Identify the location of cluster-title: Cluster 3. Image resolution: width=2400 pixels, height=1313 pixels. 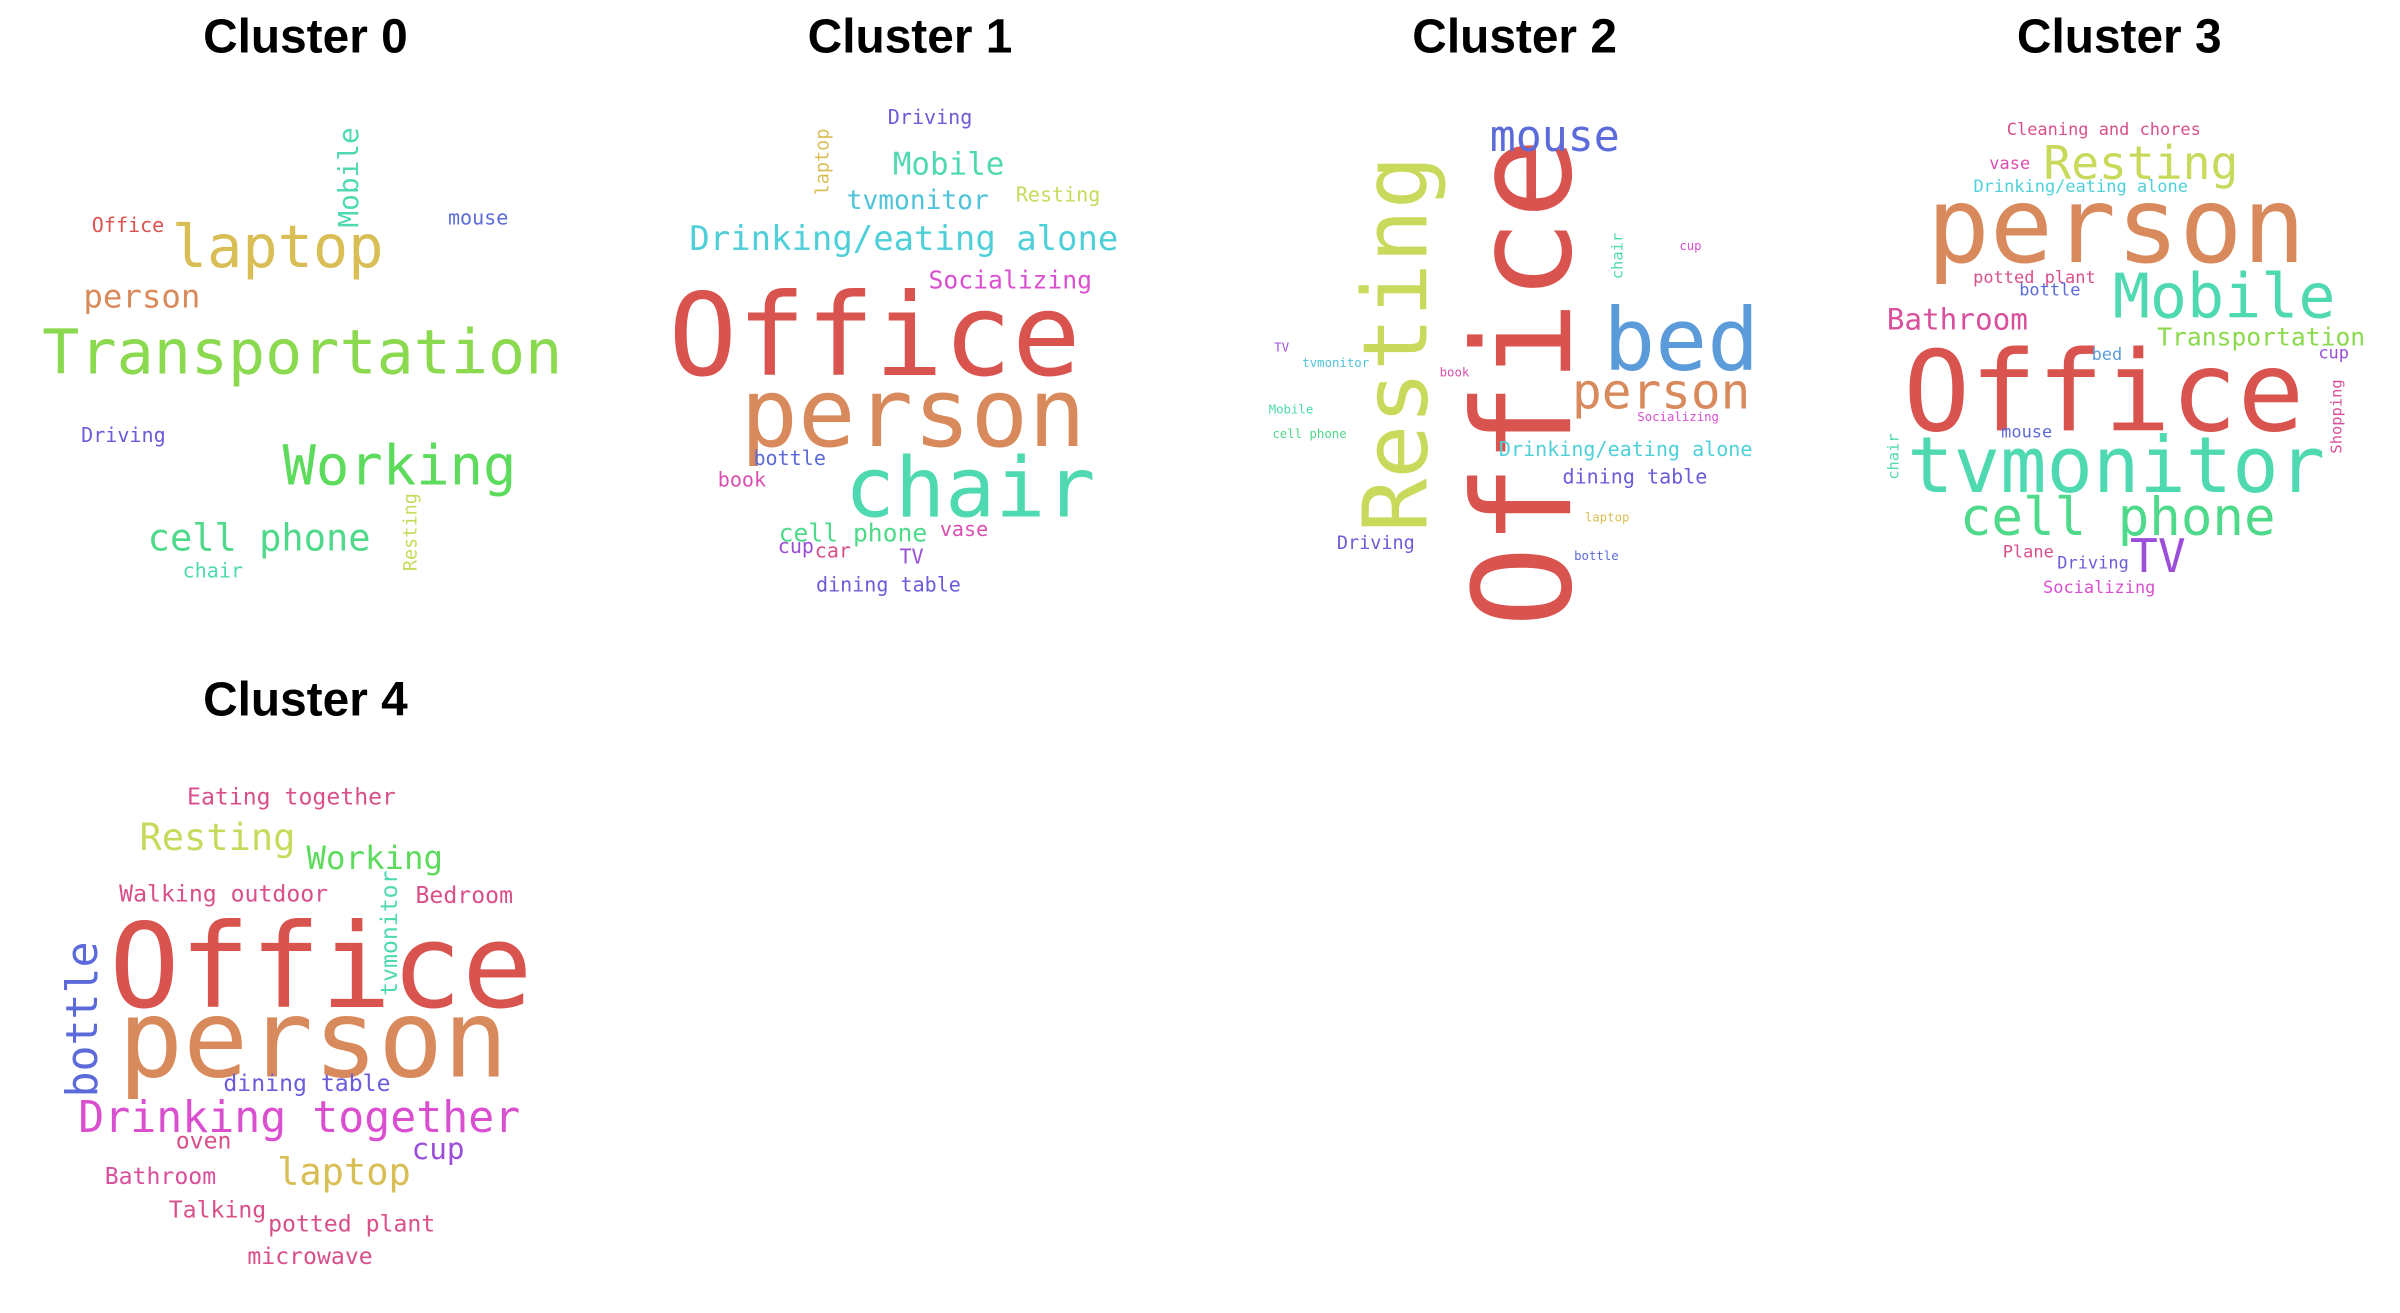
(2119, 36).